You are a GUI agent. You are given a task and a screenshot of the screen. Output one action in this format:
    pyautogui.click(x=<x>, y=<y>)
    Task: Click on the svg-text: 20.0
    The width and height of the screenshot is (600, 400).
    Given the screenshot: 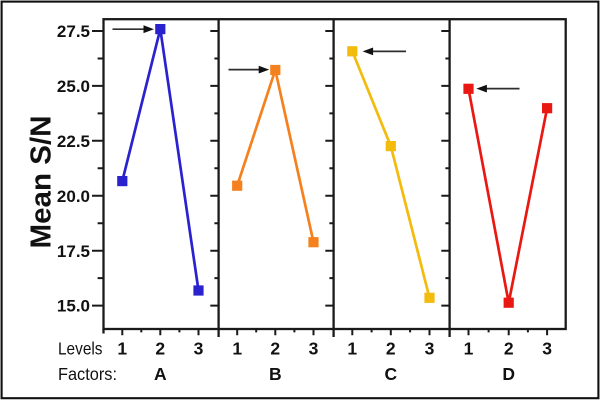 What is the action you would take?
    pyautogui.click(x=73, y=196)
    